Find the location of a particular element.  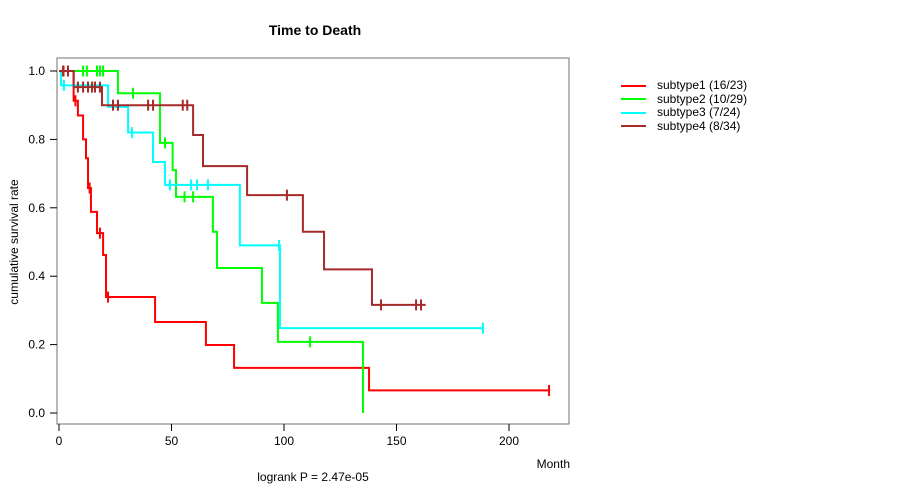

legend-line-swatch-subtype3 is located at coordinates (633, 112).